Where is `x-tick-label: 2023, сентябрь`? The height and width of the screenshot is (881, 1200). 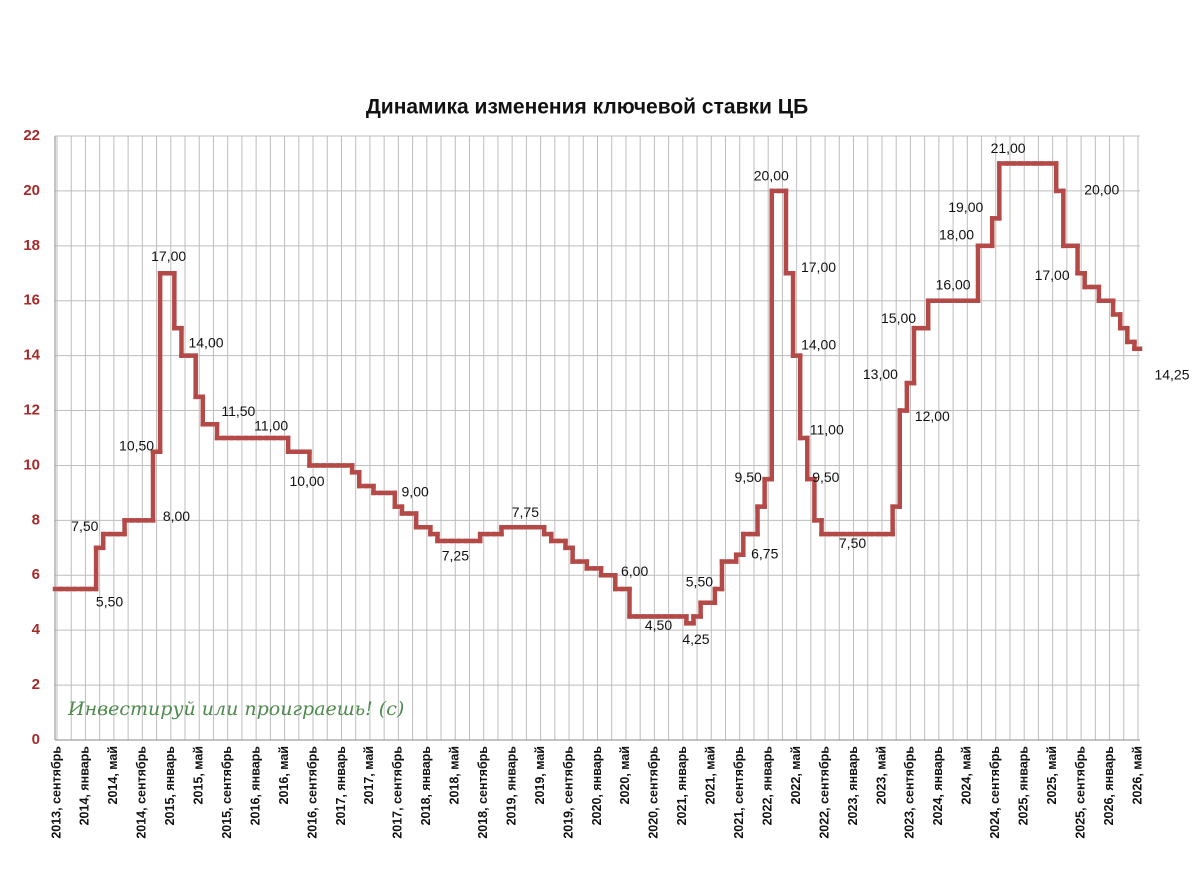
x-tick-label: 2023, сентябрь is located at coordinates (910, 792).